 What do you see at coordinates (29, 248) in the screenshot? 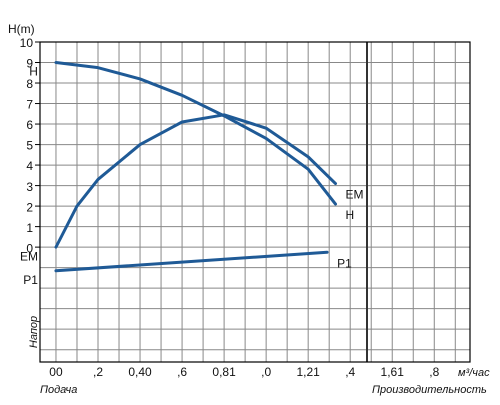
I see `y-tick-label: 0` at bounding box center [29, 248].